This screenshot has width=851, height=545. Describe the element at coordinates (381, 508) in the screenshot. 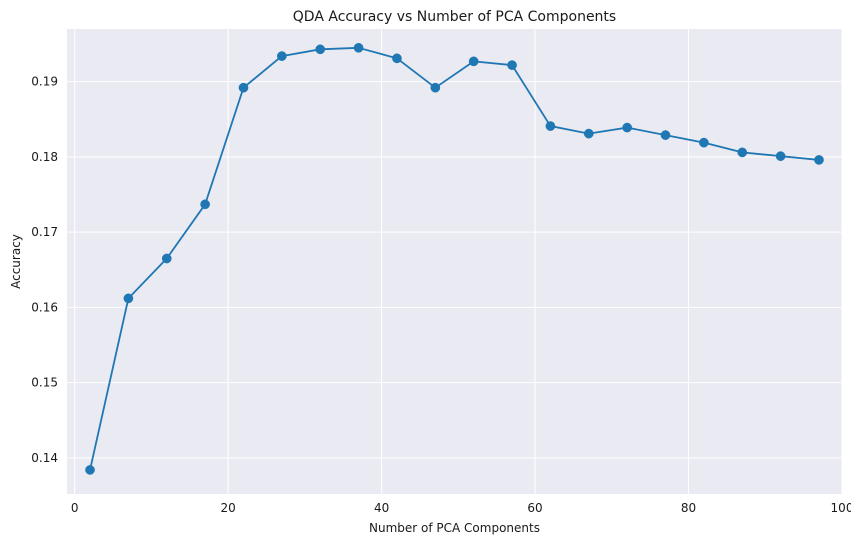

I see `x-tick-label: 40` at that location.